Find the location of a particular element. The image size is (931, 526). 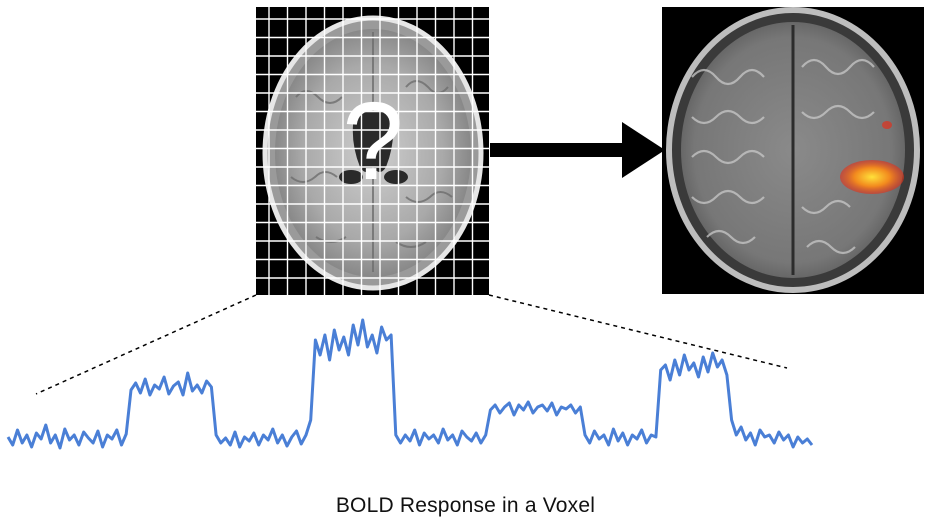

activation-blob is located at coordinates (872, 177).